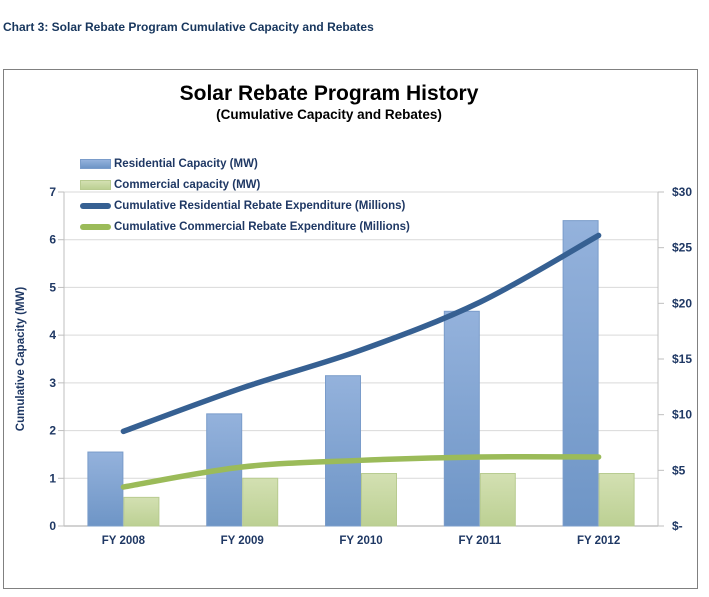  What do you see at coordinates (186, 163) in the screenshot?
I see `legend-label: Residential Capacity (MW)` at bounding box center [186, 163].